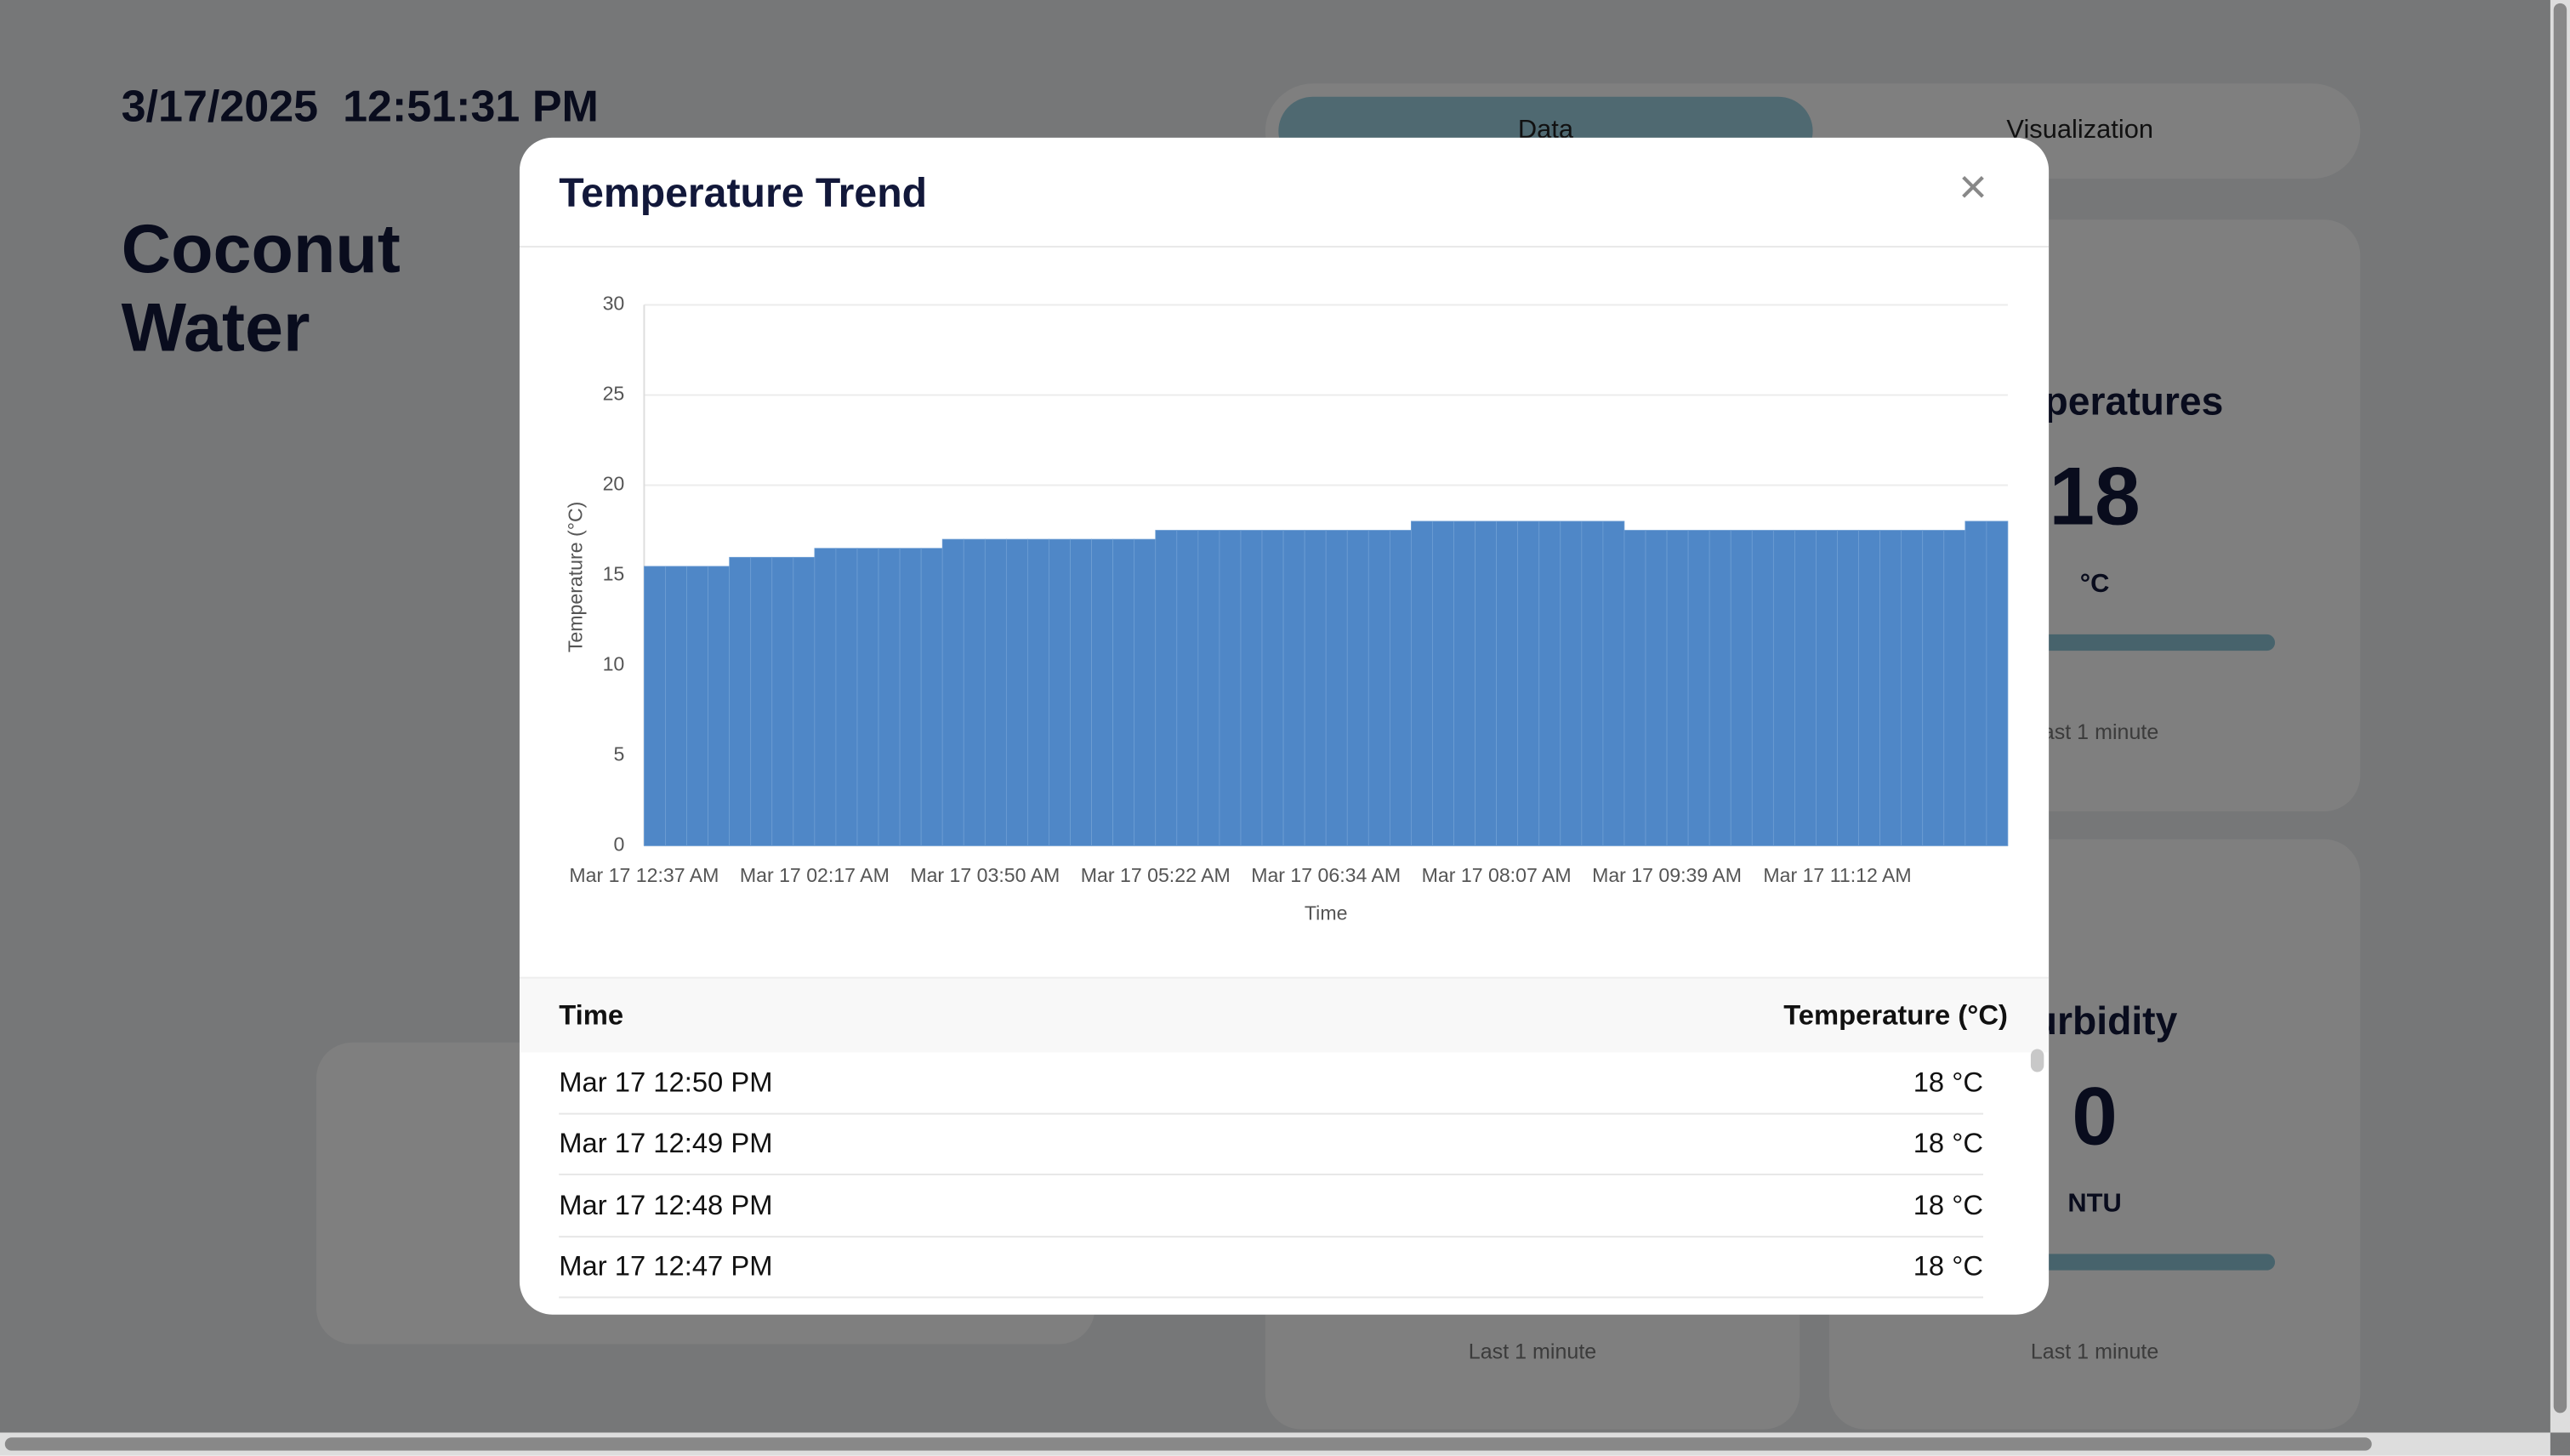 Image resolution: width=2570 pixels, height=1456 pixels. What do you see at coordinates (1837, 875) in the screenshot?
I see `x-tick-label: Mar 17 11:12 AM` at bounding box center [1837, 875].